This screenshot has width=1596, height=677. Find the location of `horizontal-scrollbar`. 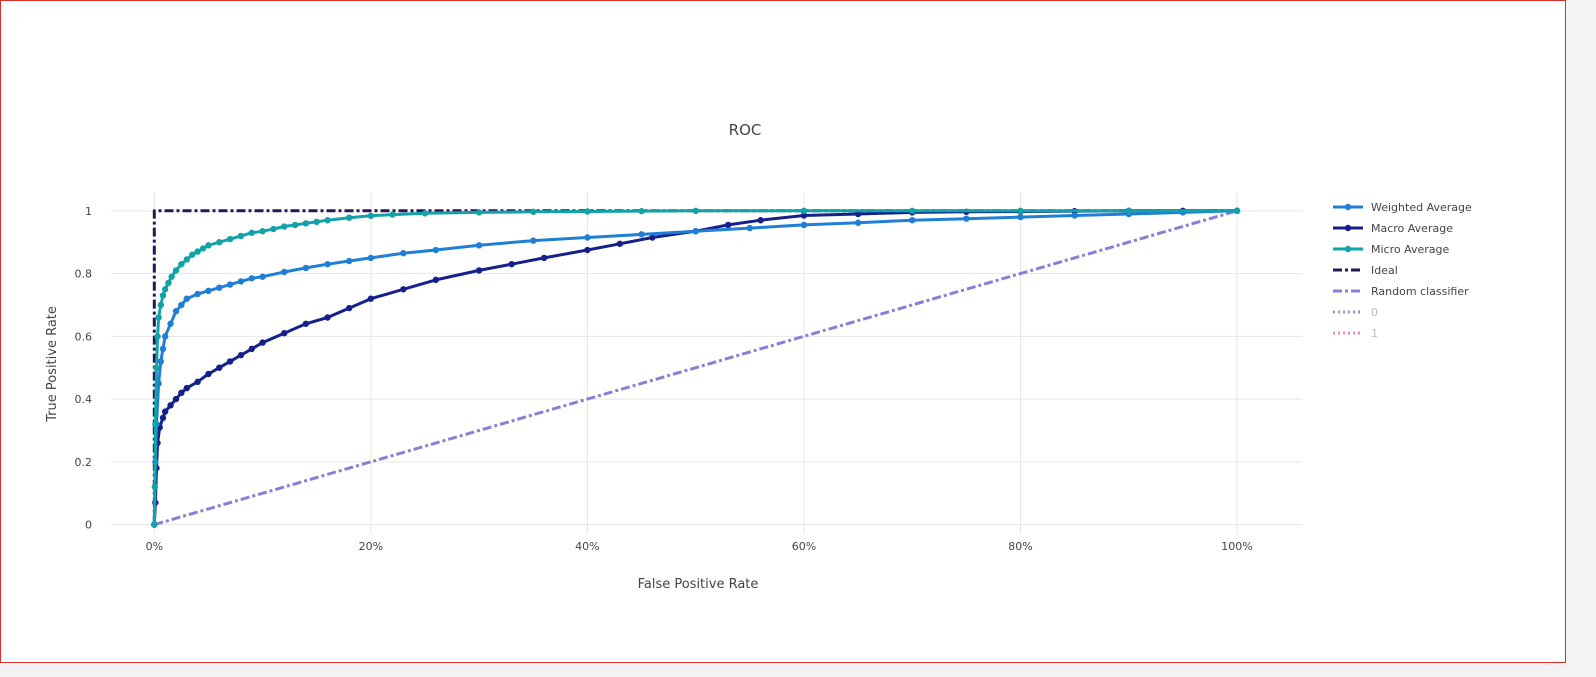

horizontal-scrollbar is located at coordinates (783, 670).